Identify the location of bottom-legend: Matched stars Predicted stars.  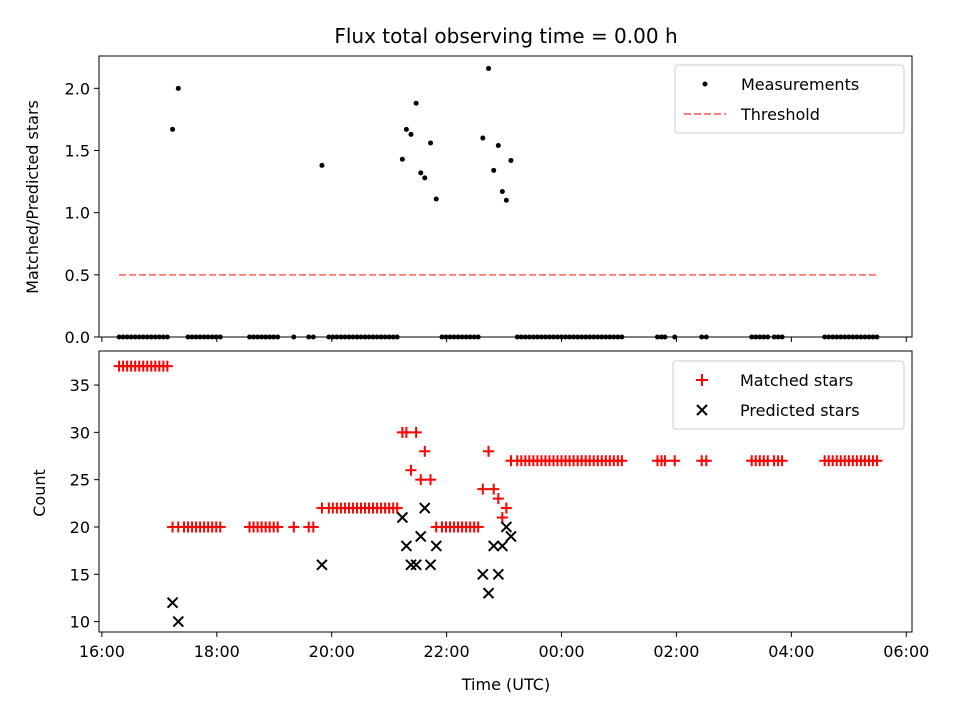
(788, 395).